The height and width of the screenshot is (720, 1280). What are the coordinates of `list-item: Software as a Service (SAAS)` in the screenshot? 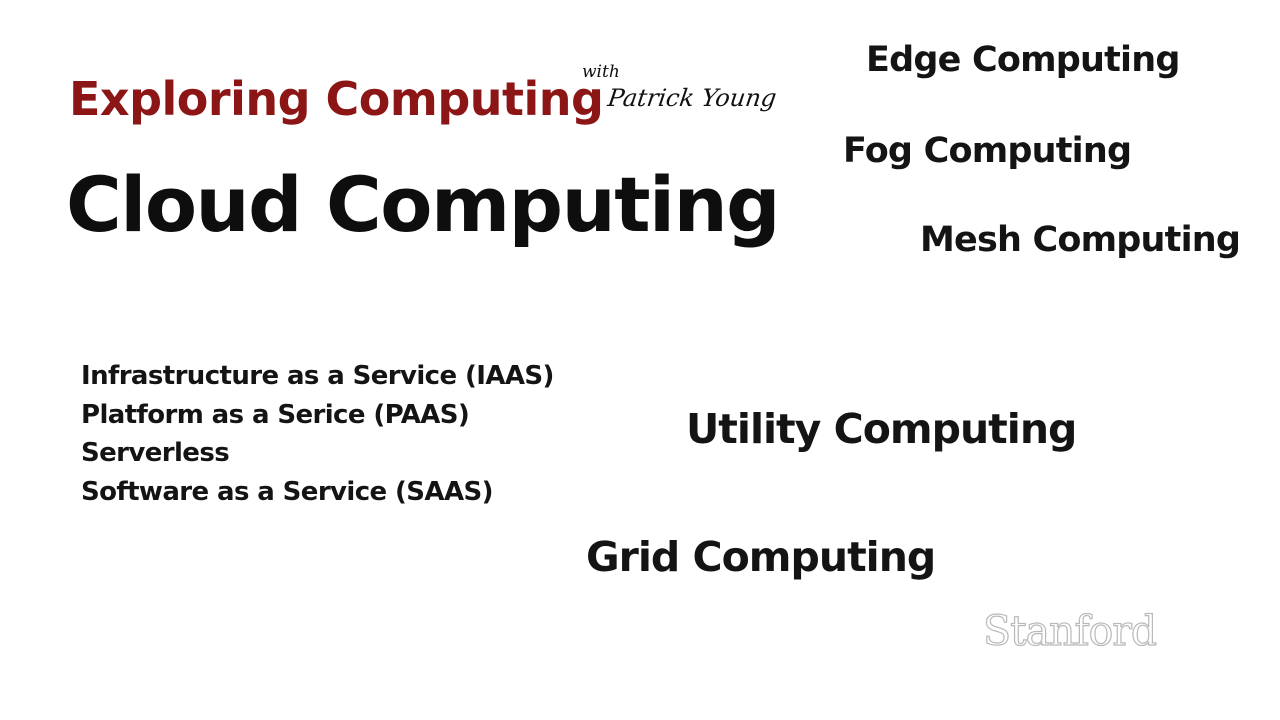 It's located at (287, 491).